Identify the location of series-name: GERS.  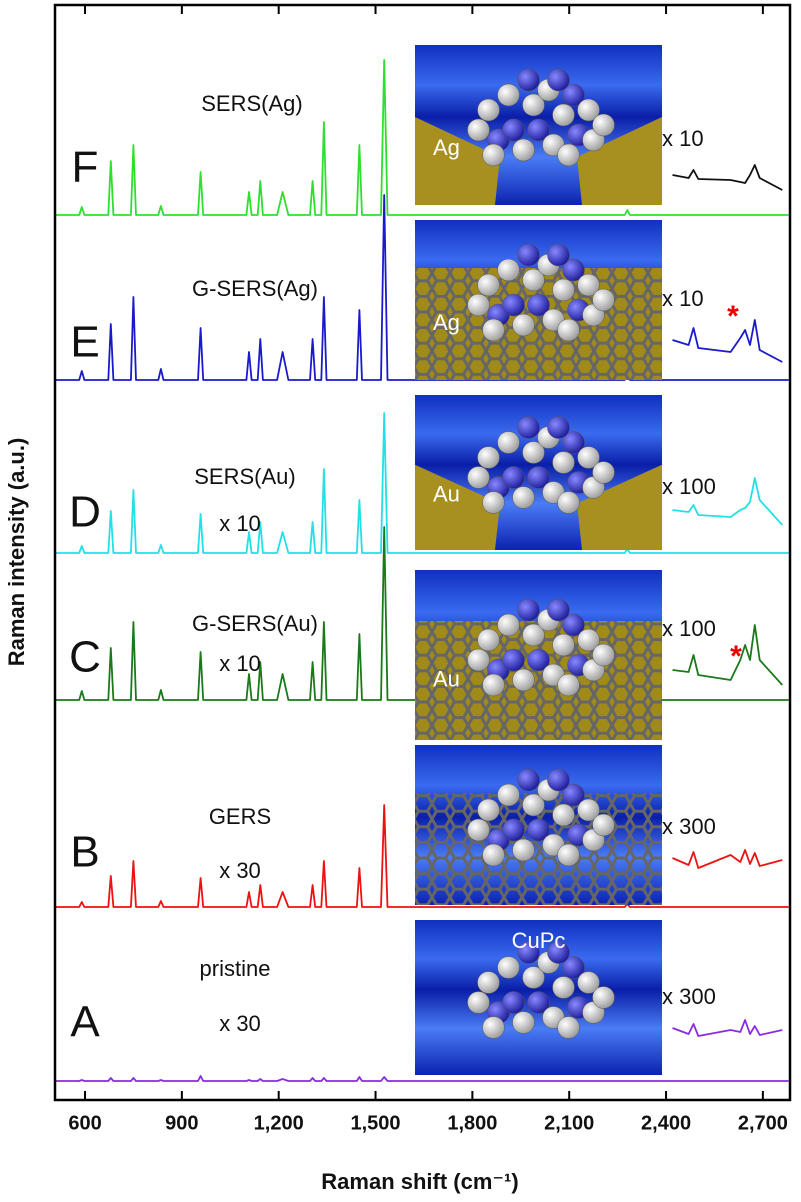
(240, 816).